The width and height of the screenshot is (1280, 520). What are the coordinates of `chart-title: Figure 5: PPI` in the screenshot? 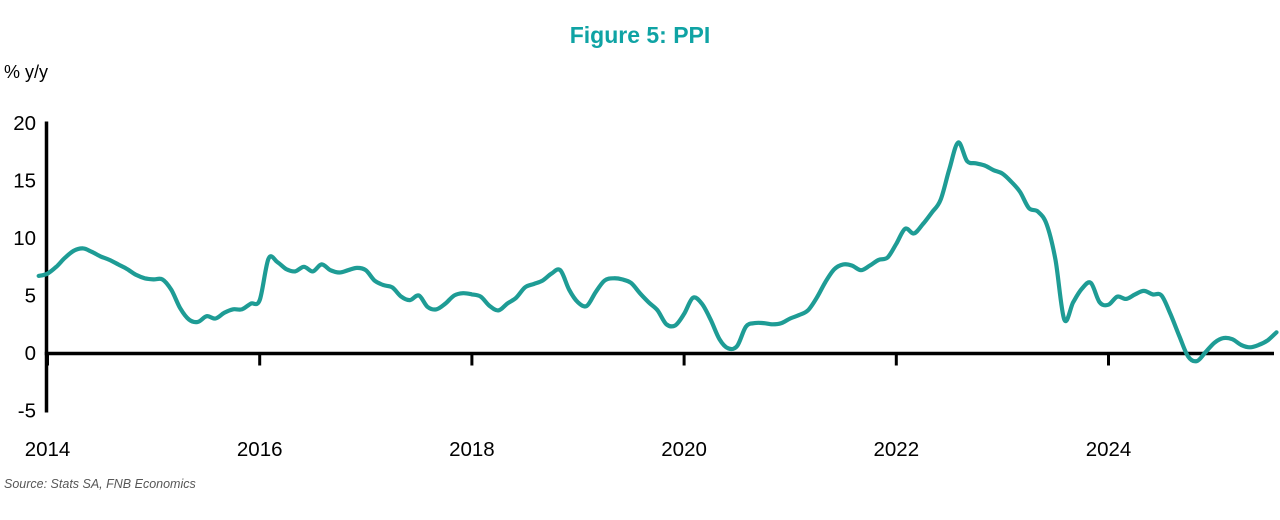 It's located at (640, 35).